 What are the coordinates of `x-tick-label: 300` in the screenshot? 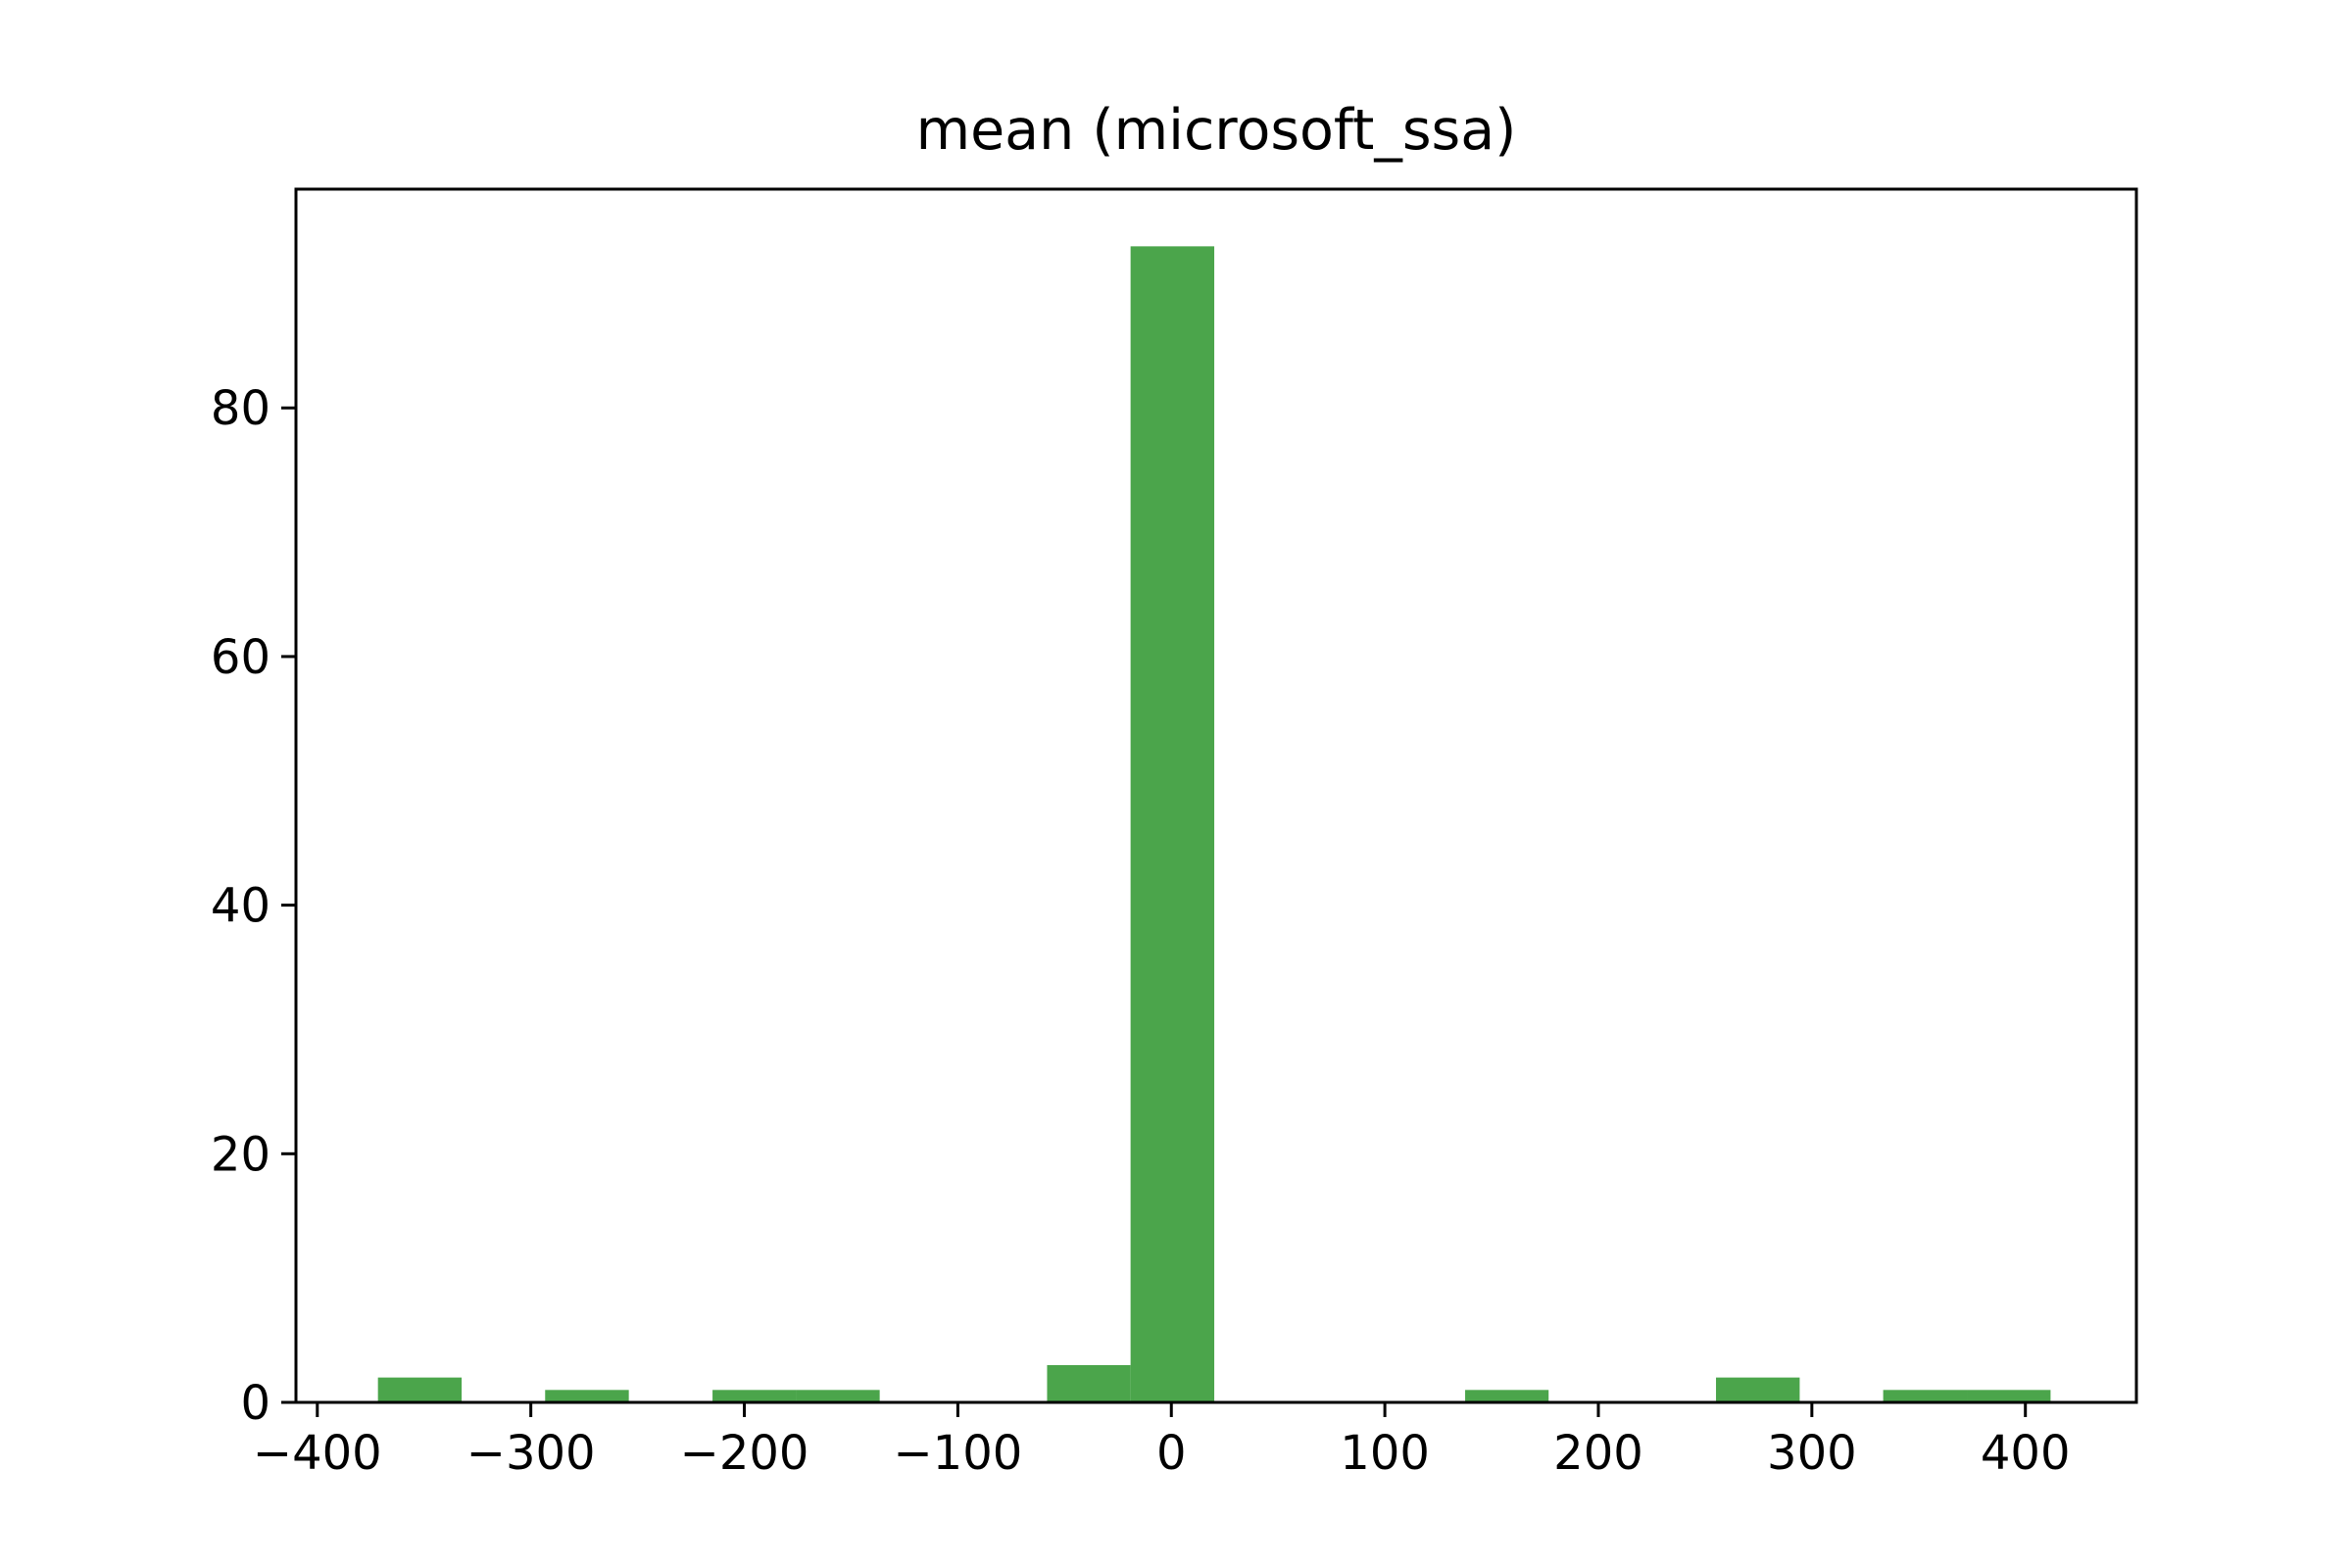 It's located at (1812, 1453).